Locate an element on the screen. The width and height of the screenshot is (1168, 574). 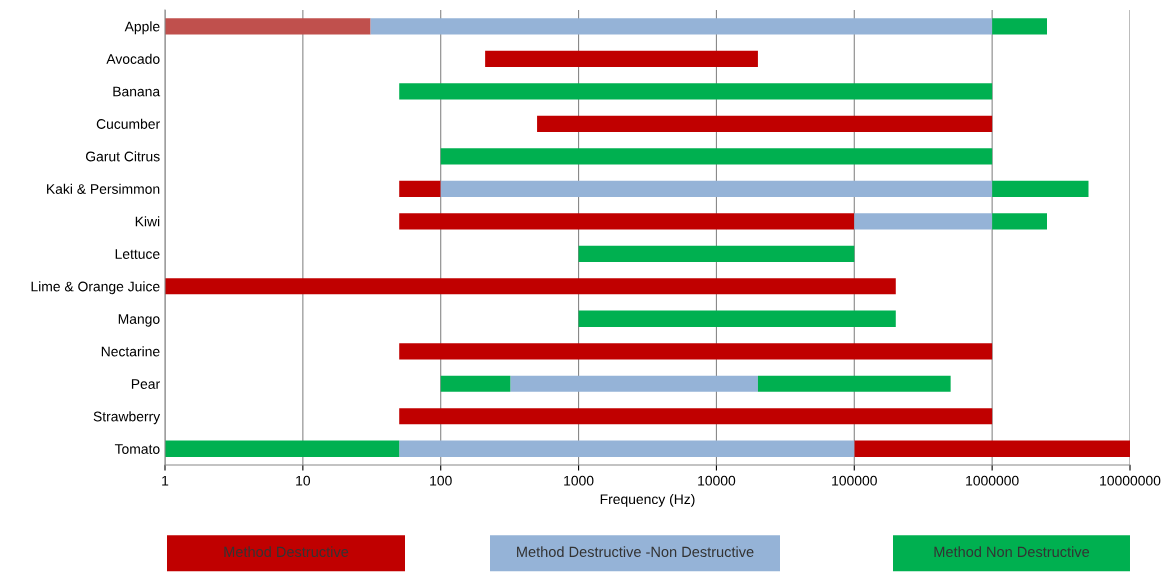
x-tick-label: 1000 is located at coordinates (579, 480).